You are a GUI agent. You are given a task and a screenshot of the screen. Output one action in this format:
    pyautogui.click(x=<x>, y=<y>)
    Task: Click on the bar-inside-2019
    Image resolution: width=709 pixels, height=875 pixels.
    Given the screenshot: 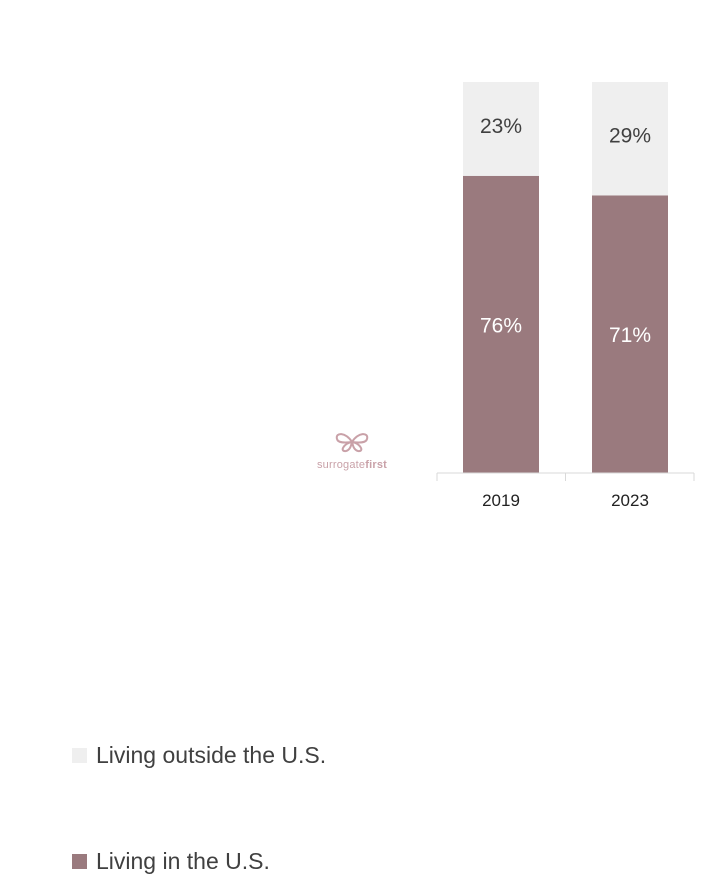 What is the action you would take?
    pyautogui.click(x=501, y=324)
    